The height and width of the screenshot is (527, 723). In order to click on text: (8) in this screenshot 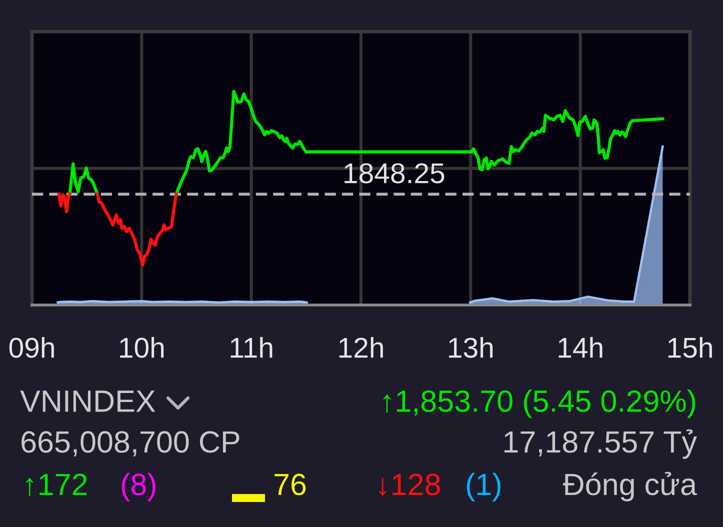, I will do `click(139, 487)`.